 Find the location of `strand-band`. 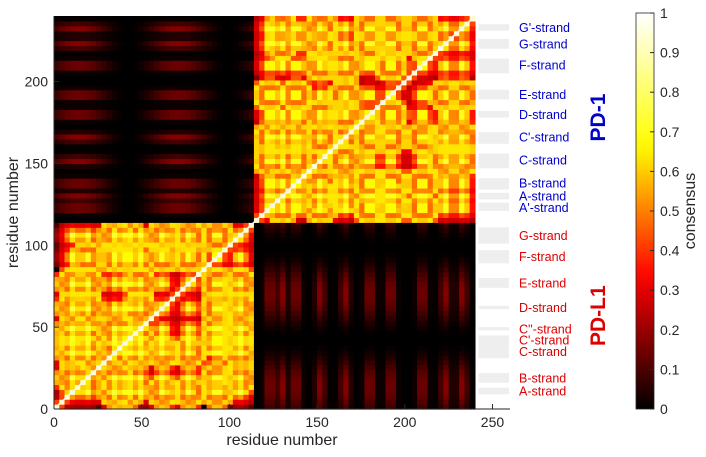

strand-band is located at coordinates (493, 377).